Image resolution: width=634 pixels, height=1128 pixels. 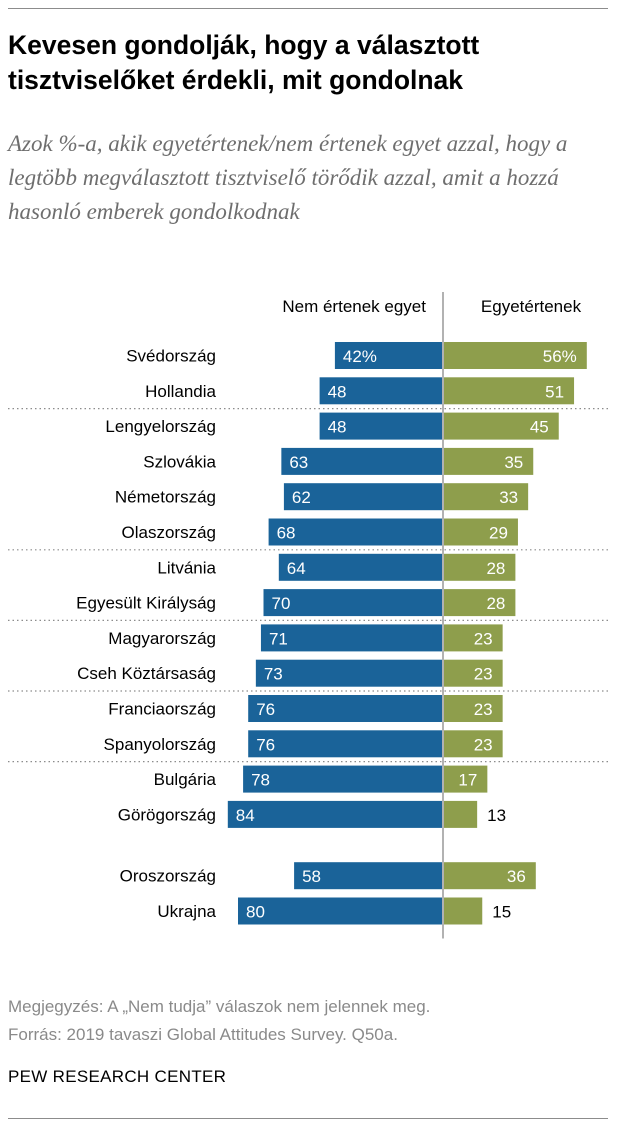 I want to click on category-label: Magyarország, so click(x=162, y=638).